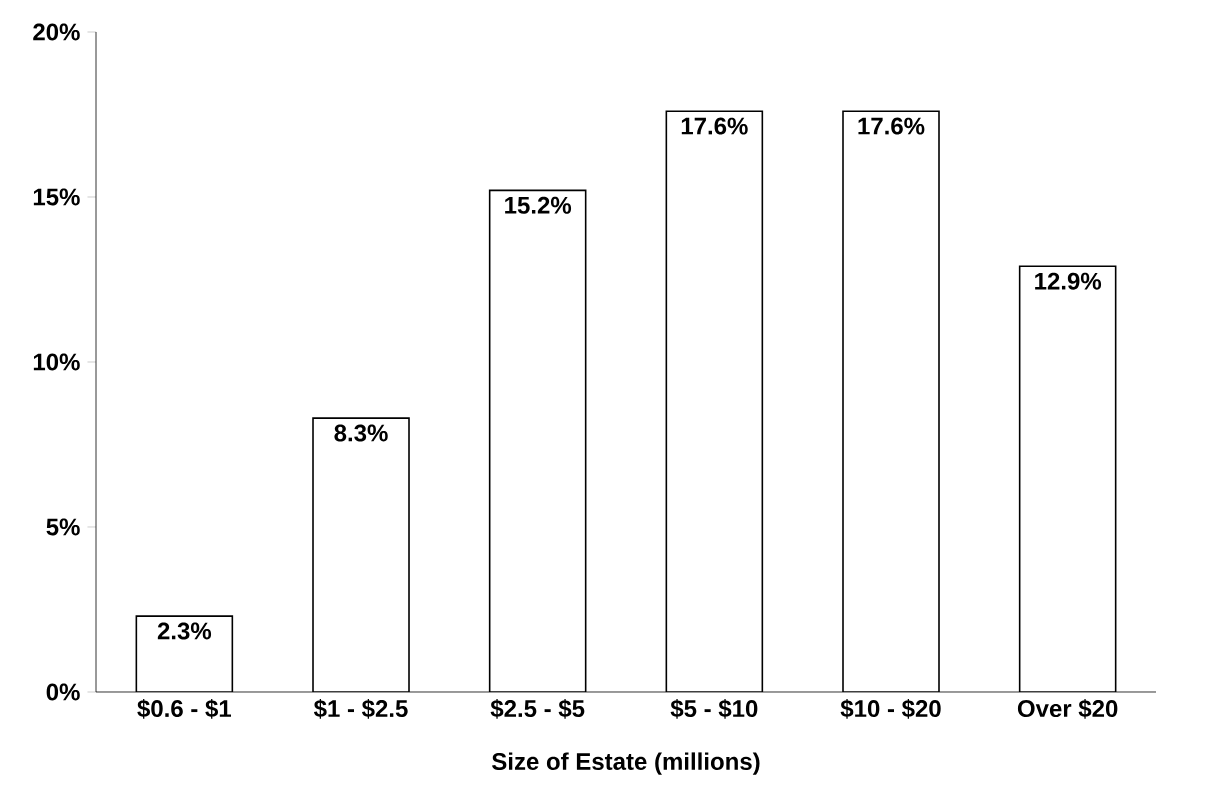 Image resolution: width=1205 pixels, height=792 pixels. What do you see at coordinates (361, 433) in the screenshot?
I see `data-label: 8.3%` at bounding box center [361, 433].